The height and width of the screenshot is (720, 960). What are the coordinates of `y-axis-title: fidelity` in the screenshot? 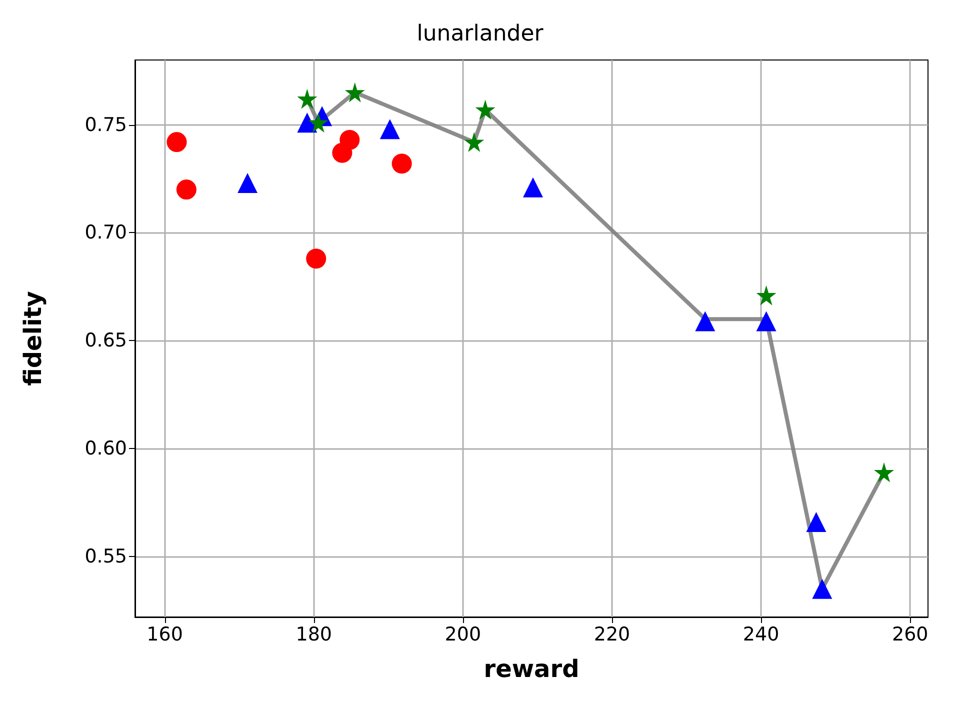 It's located at (33, 338).